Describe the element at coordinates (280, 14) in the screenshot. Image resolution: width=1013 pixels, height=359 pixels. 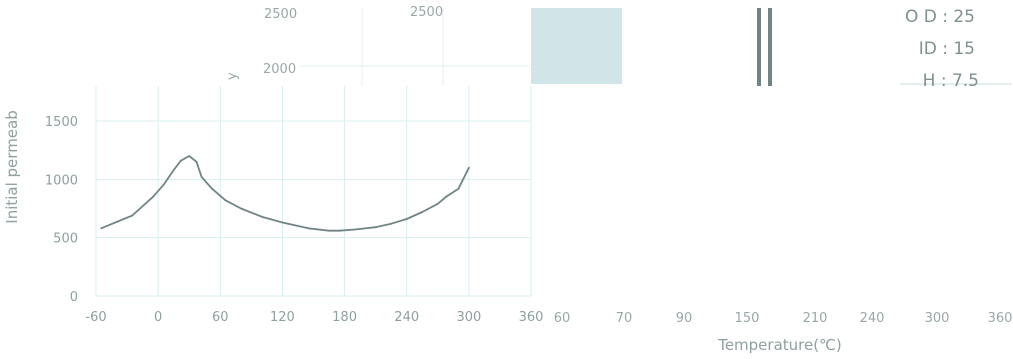
I see `backdrop-tick-1: 2500` at that location.